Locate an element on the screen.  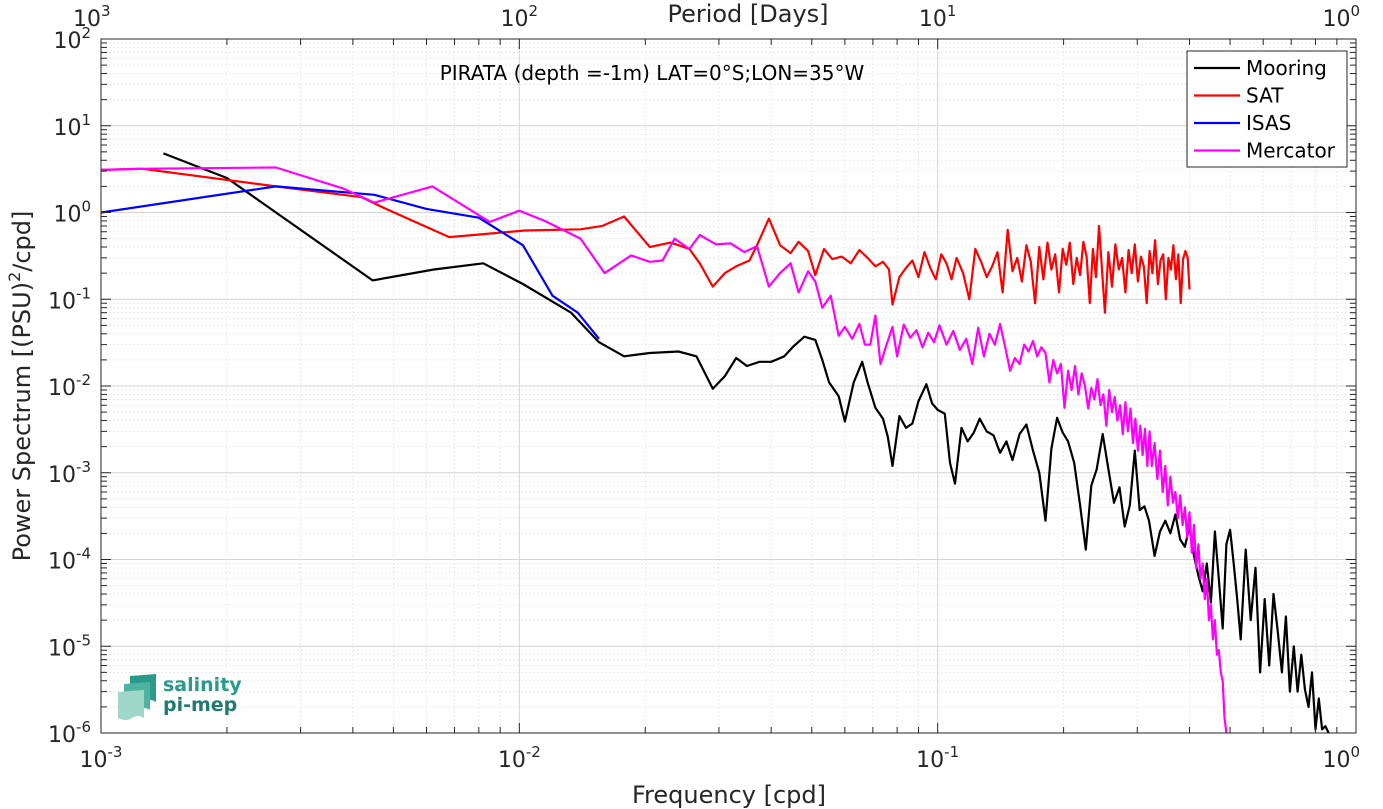
top-tick-label: 10⁰ is located at coordinates (1341, 17).